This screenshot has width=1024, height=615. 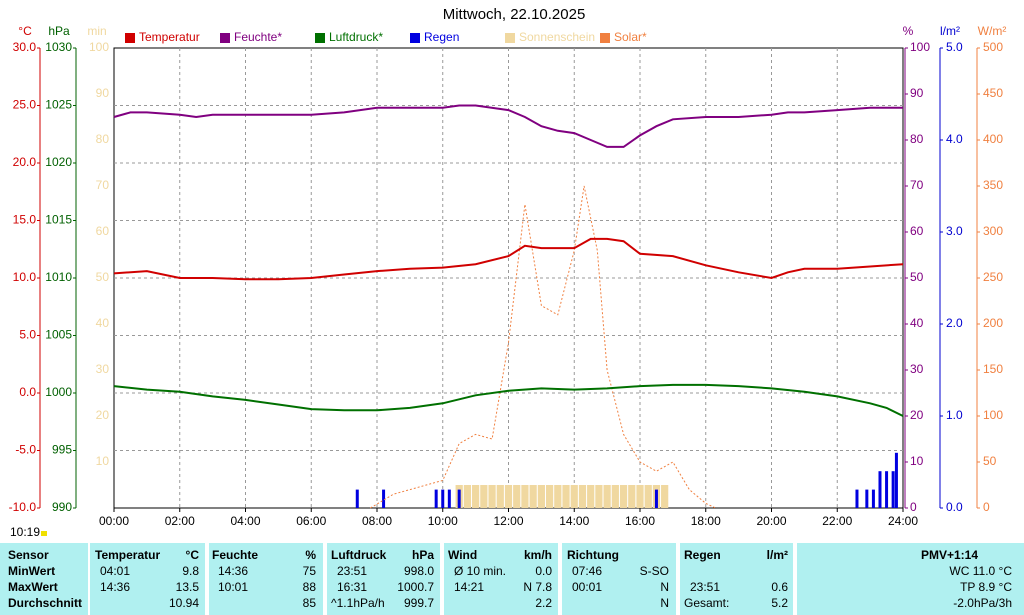 What do you see at coordinates (706, 603) in the screenshot?
I see `table-cell: Gesamt:` at bounding box center [706, 603].